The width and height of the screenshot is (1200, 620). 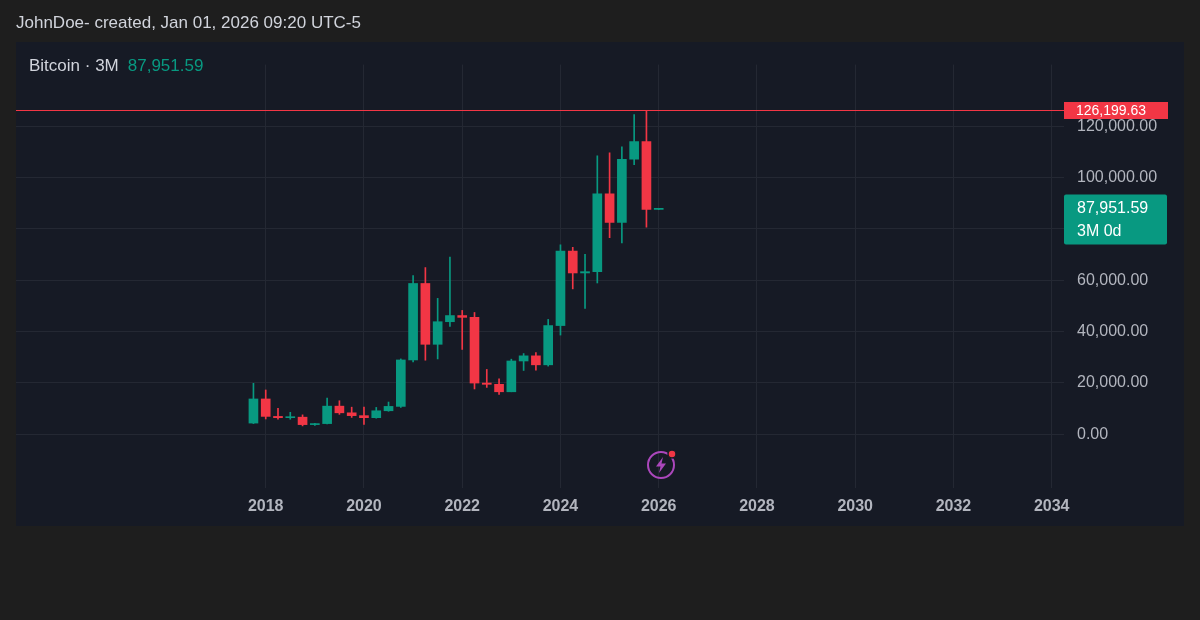 What do you see at coordinates (953, 506) in the screenshot?
I see `x-tick-label: 2032` at bounding box center [953, 506].